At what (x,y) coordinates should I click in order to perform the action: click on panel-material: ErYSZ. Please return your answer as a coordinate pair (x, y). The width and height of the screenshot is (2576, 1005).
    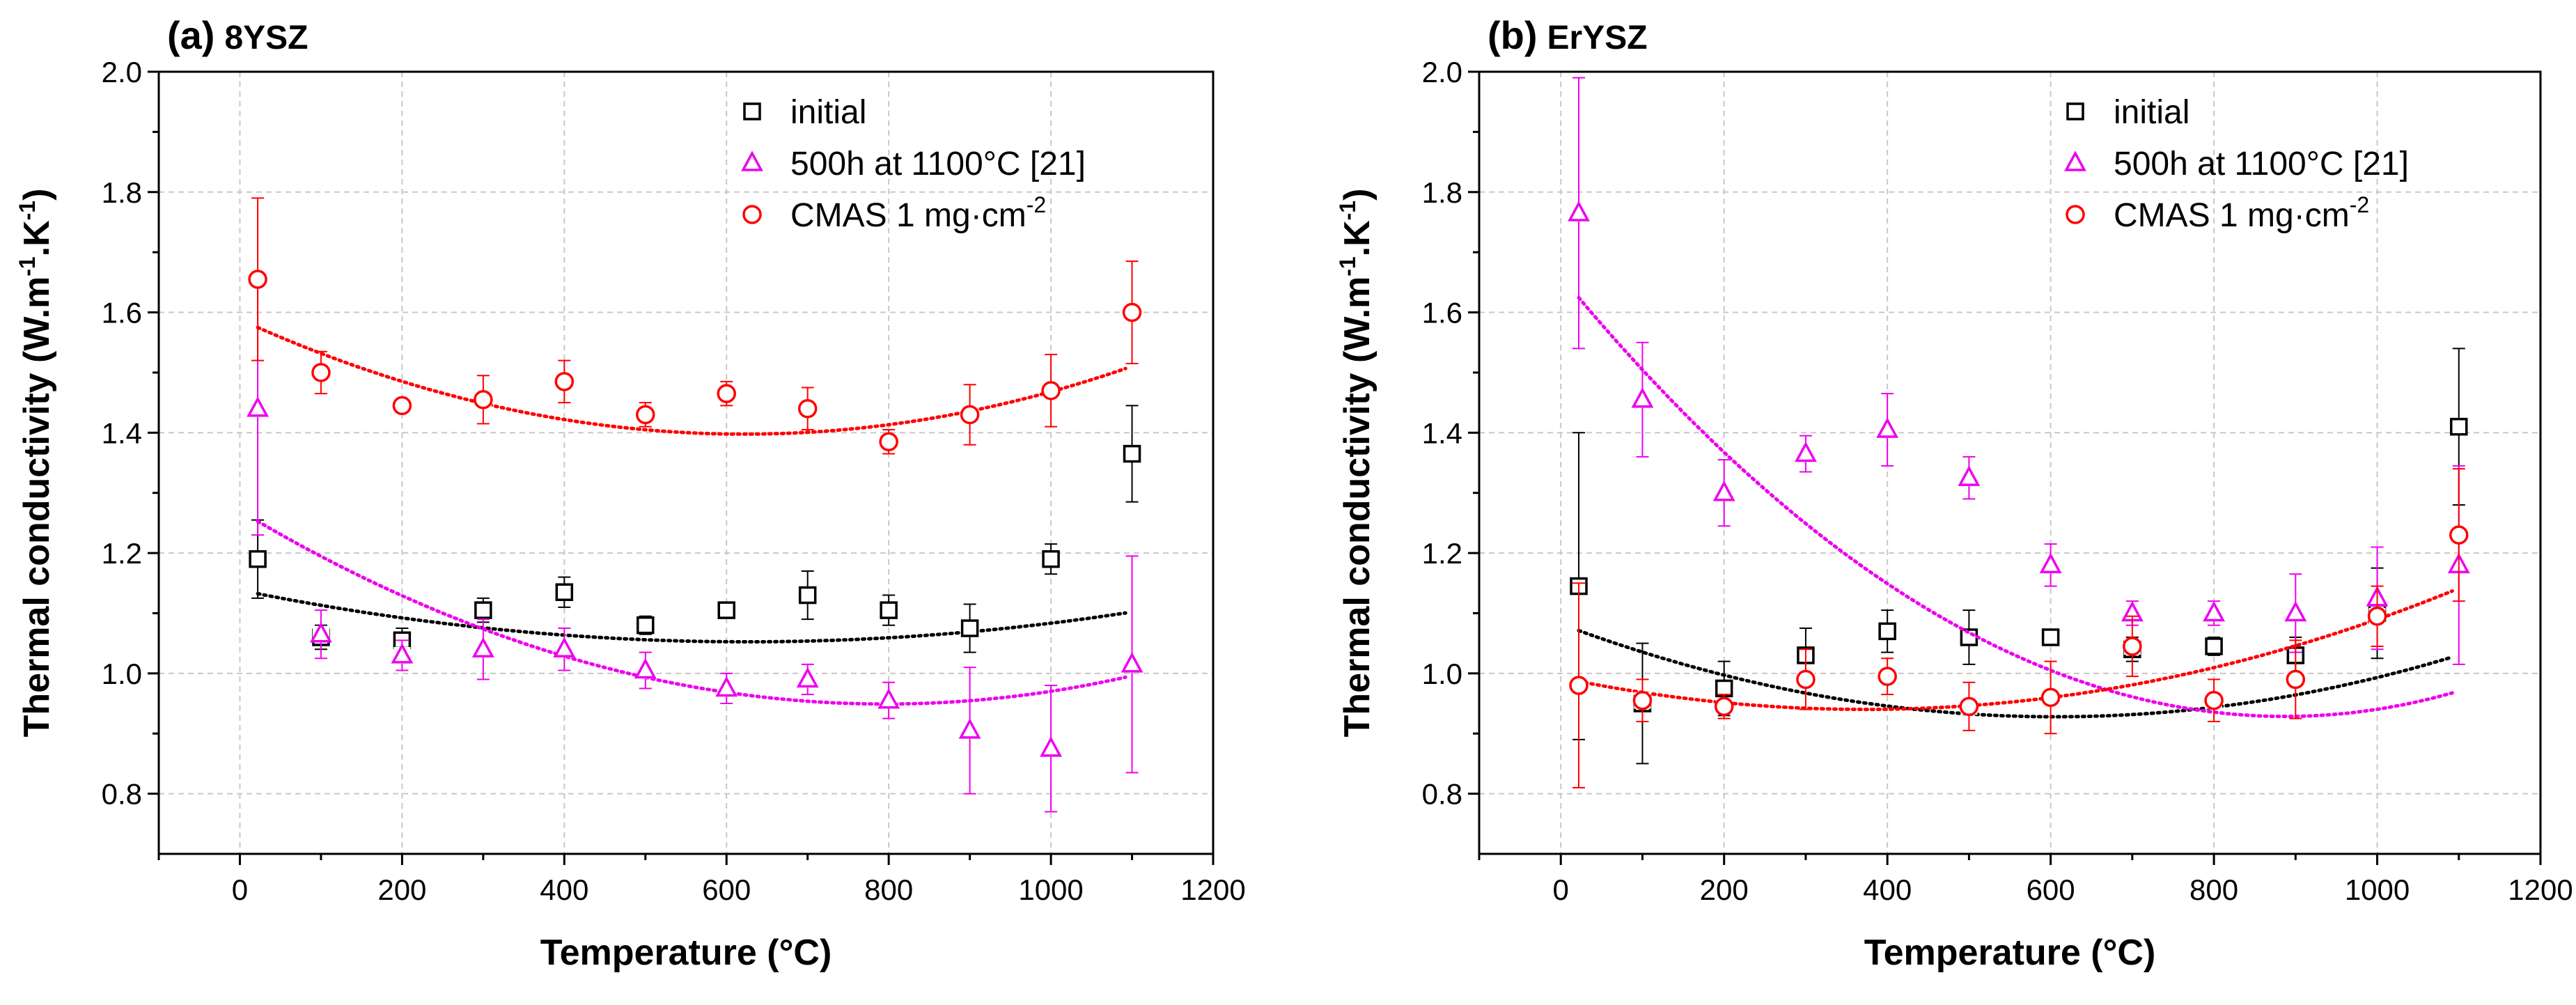
    Looking at the image, I should click on (1597, 38).